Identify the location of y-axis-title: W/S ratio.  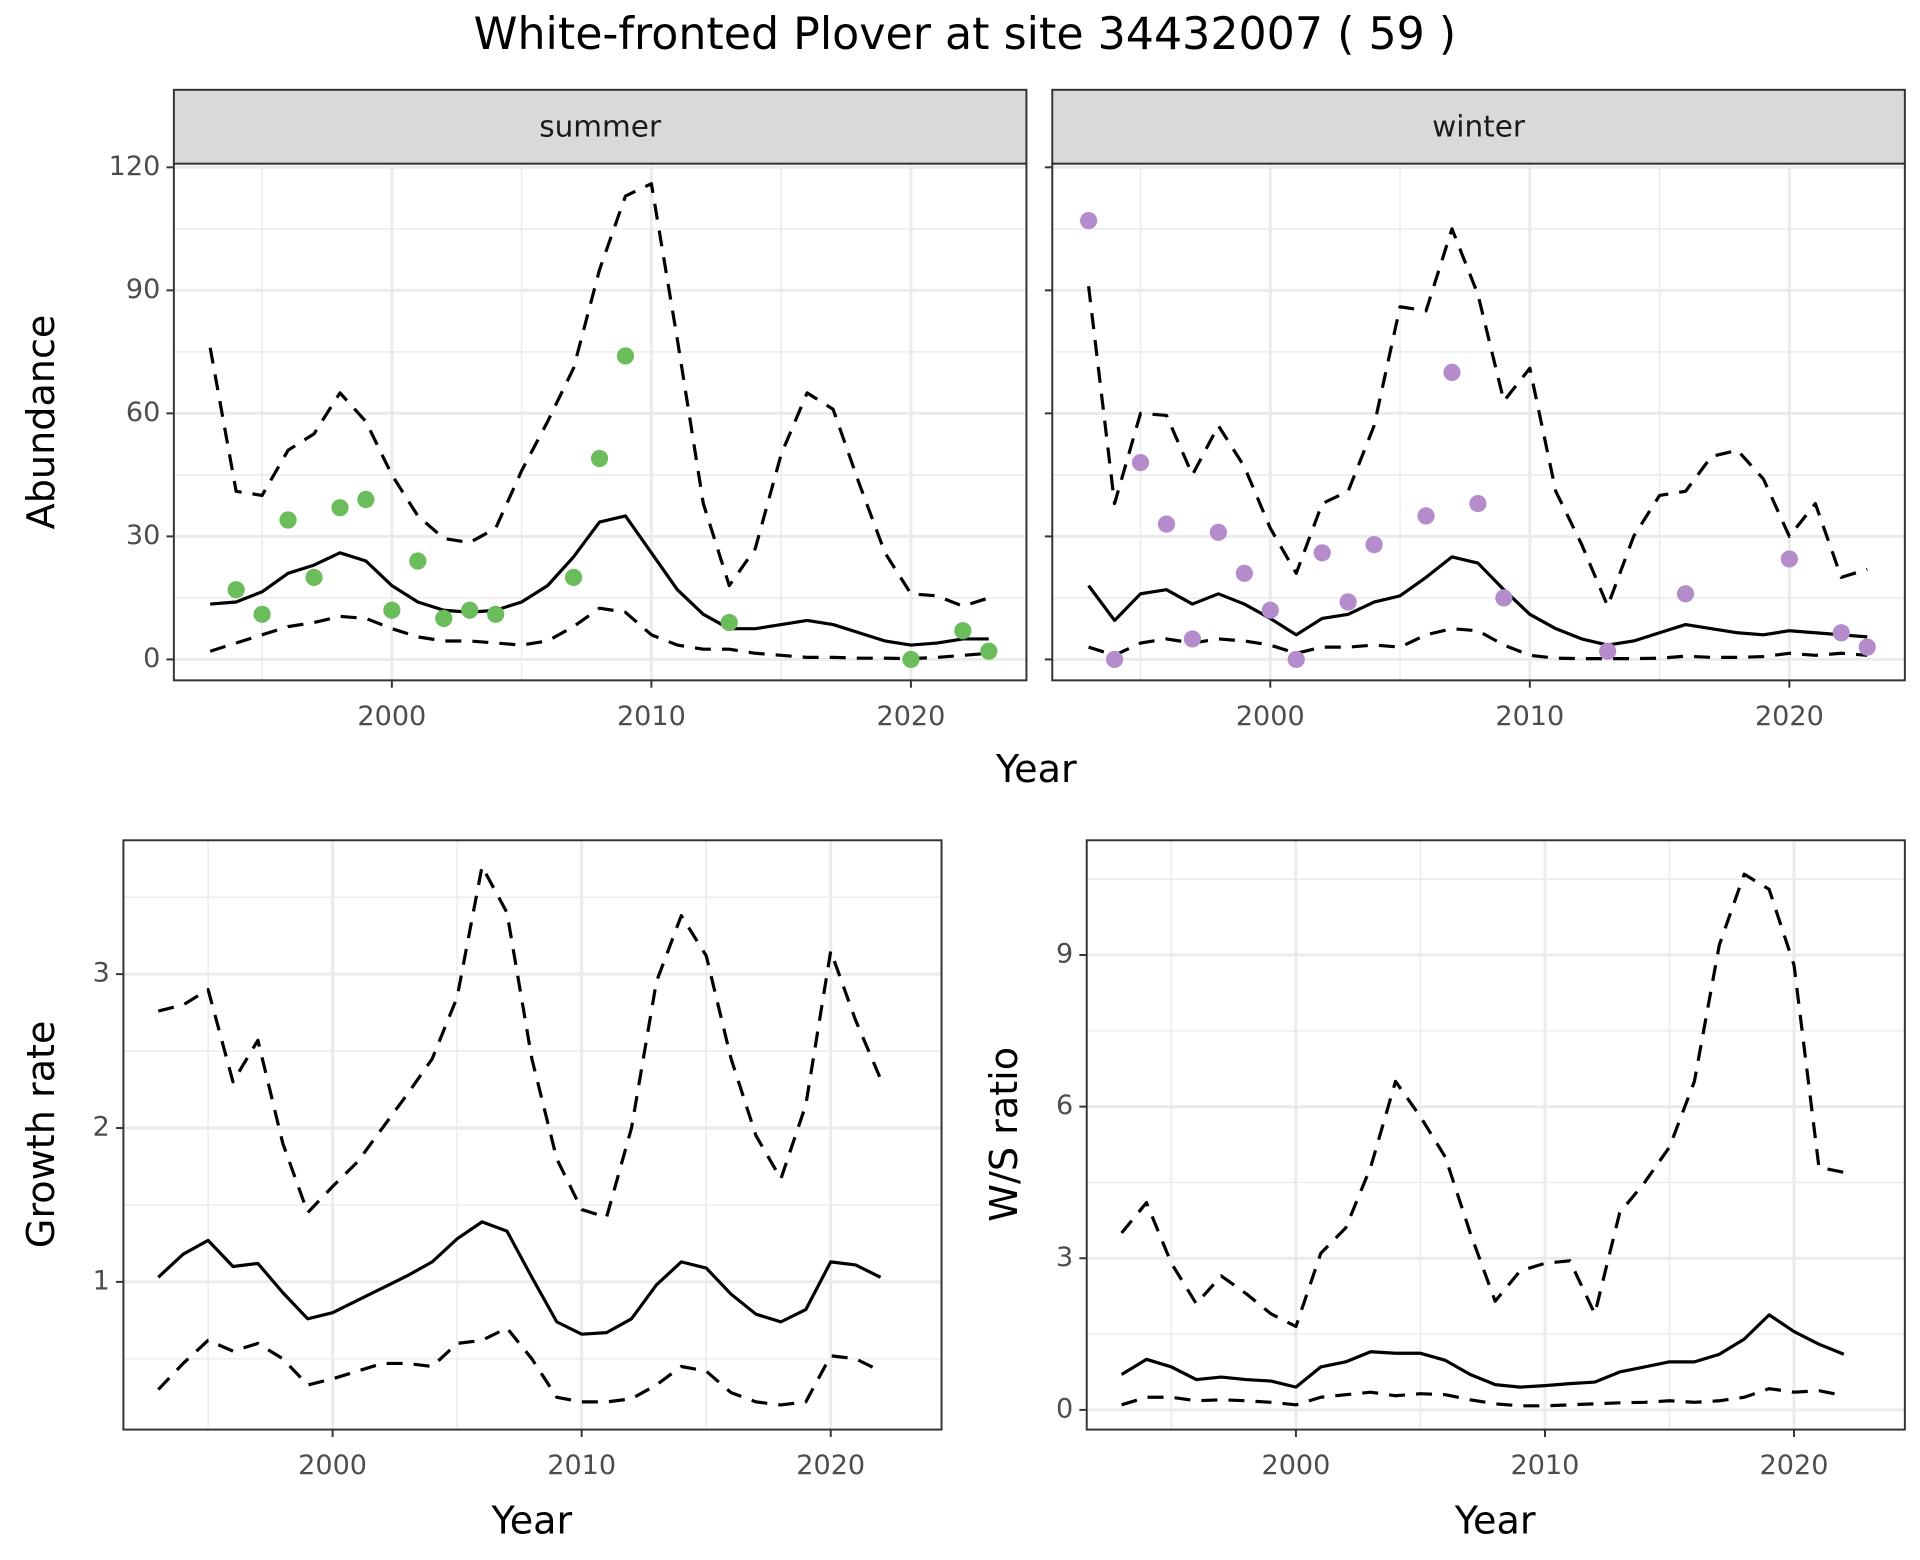
(1004, 1134).